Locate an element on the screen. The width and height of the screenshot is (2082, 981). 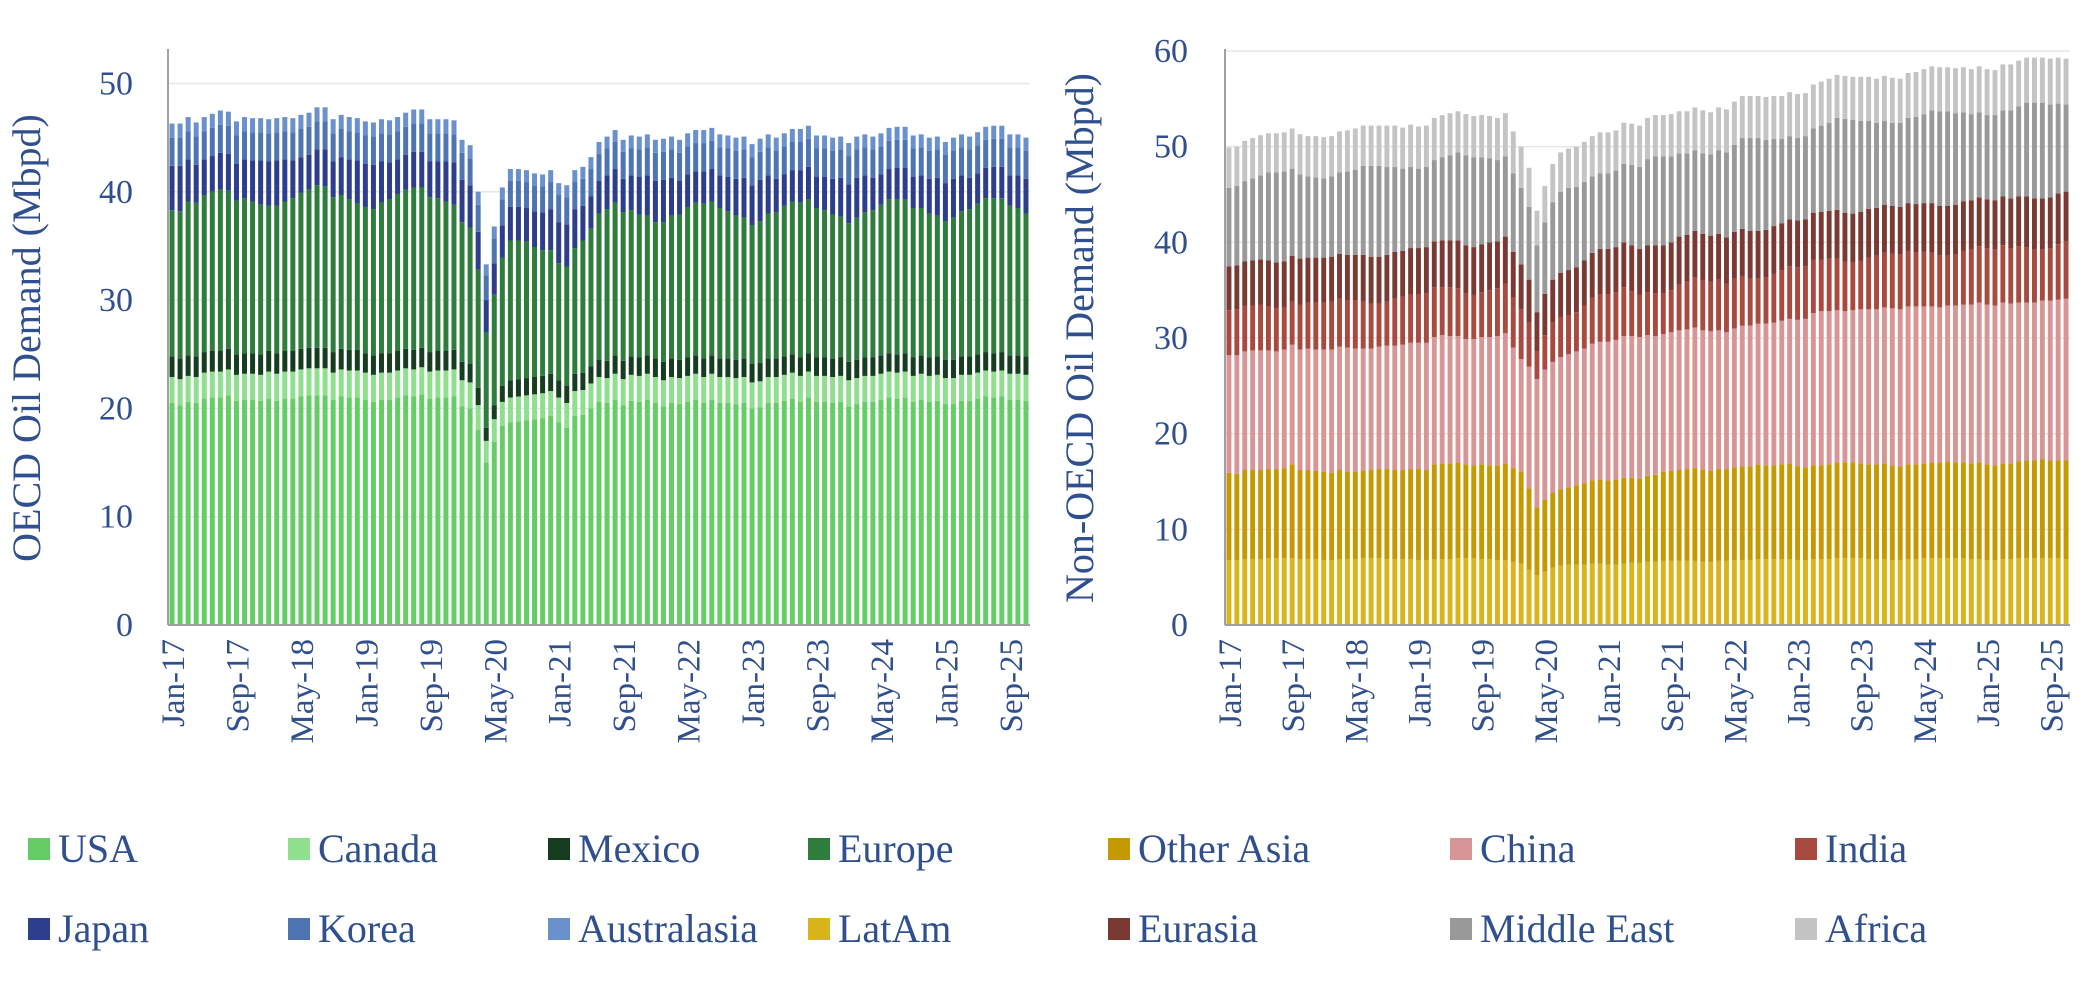
x-tick-label: Jan-19 is located at coordinates (1420, 683).